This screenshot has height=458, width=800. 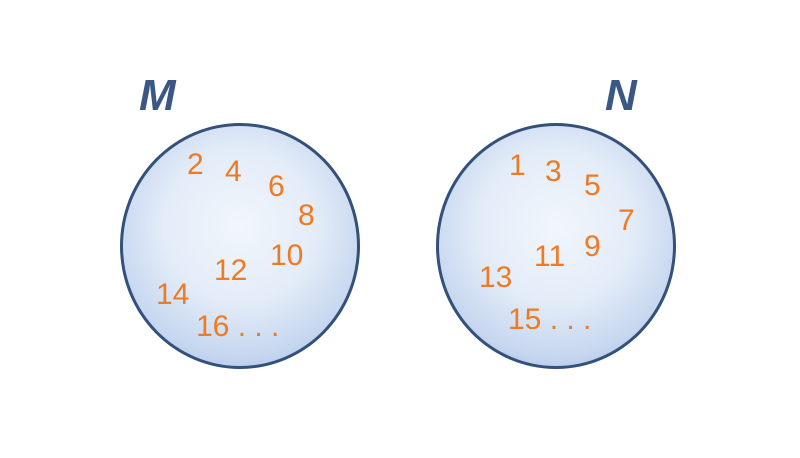 What do you see at coordinates (592, 185) in the screenshot?
I see `set-n-element: 5` at bounding box center [592, 185].